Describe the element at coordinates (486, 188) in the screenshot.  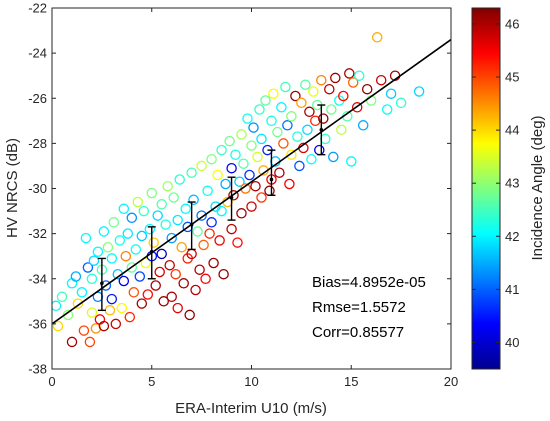
I see `colorbar` at that location.